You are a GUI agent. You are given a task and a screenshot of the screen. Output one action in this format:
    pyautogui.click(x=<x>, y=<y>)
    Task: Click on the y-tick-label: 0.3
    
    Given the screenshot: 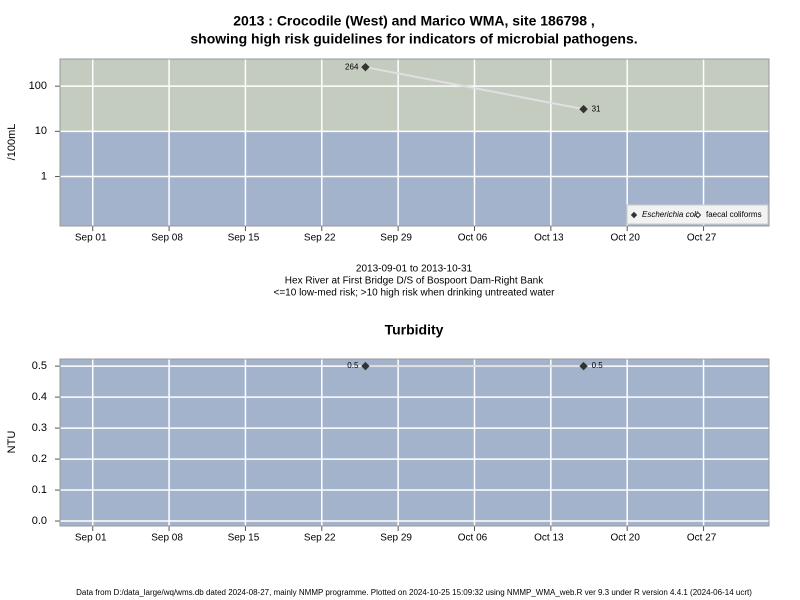 What is the action you would take?
    pyautogui.click(x=39, y=428)
    